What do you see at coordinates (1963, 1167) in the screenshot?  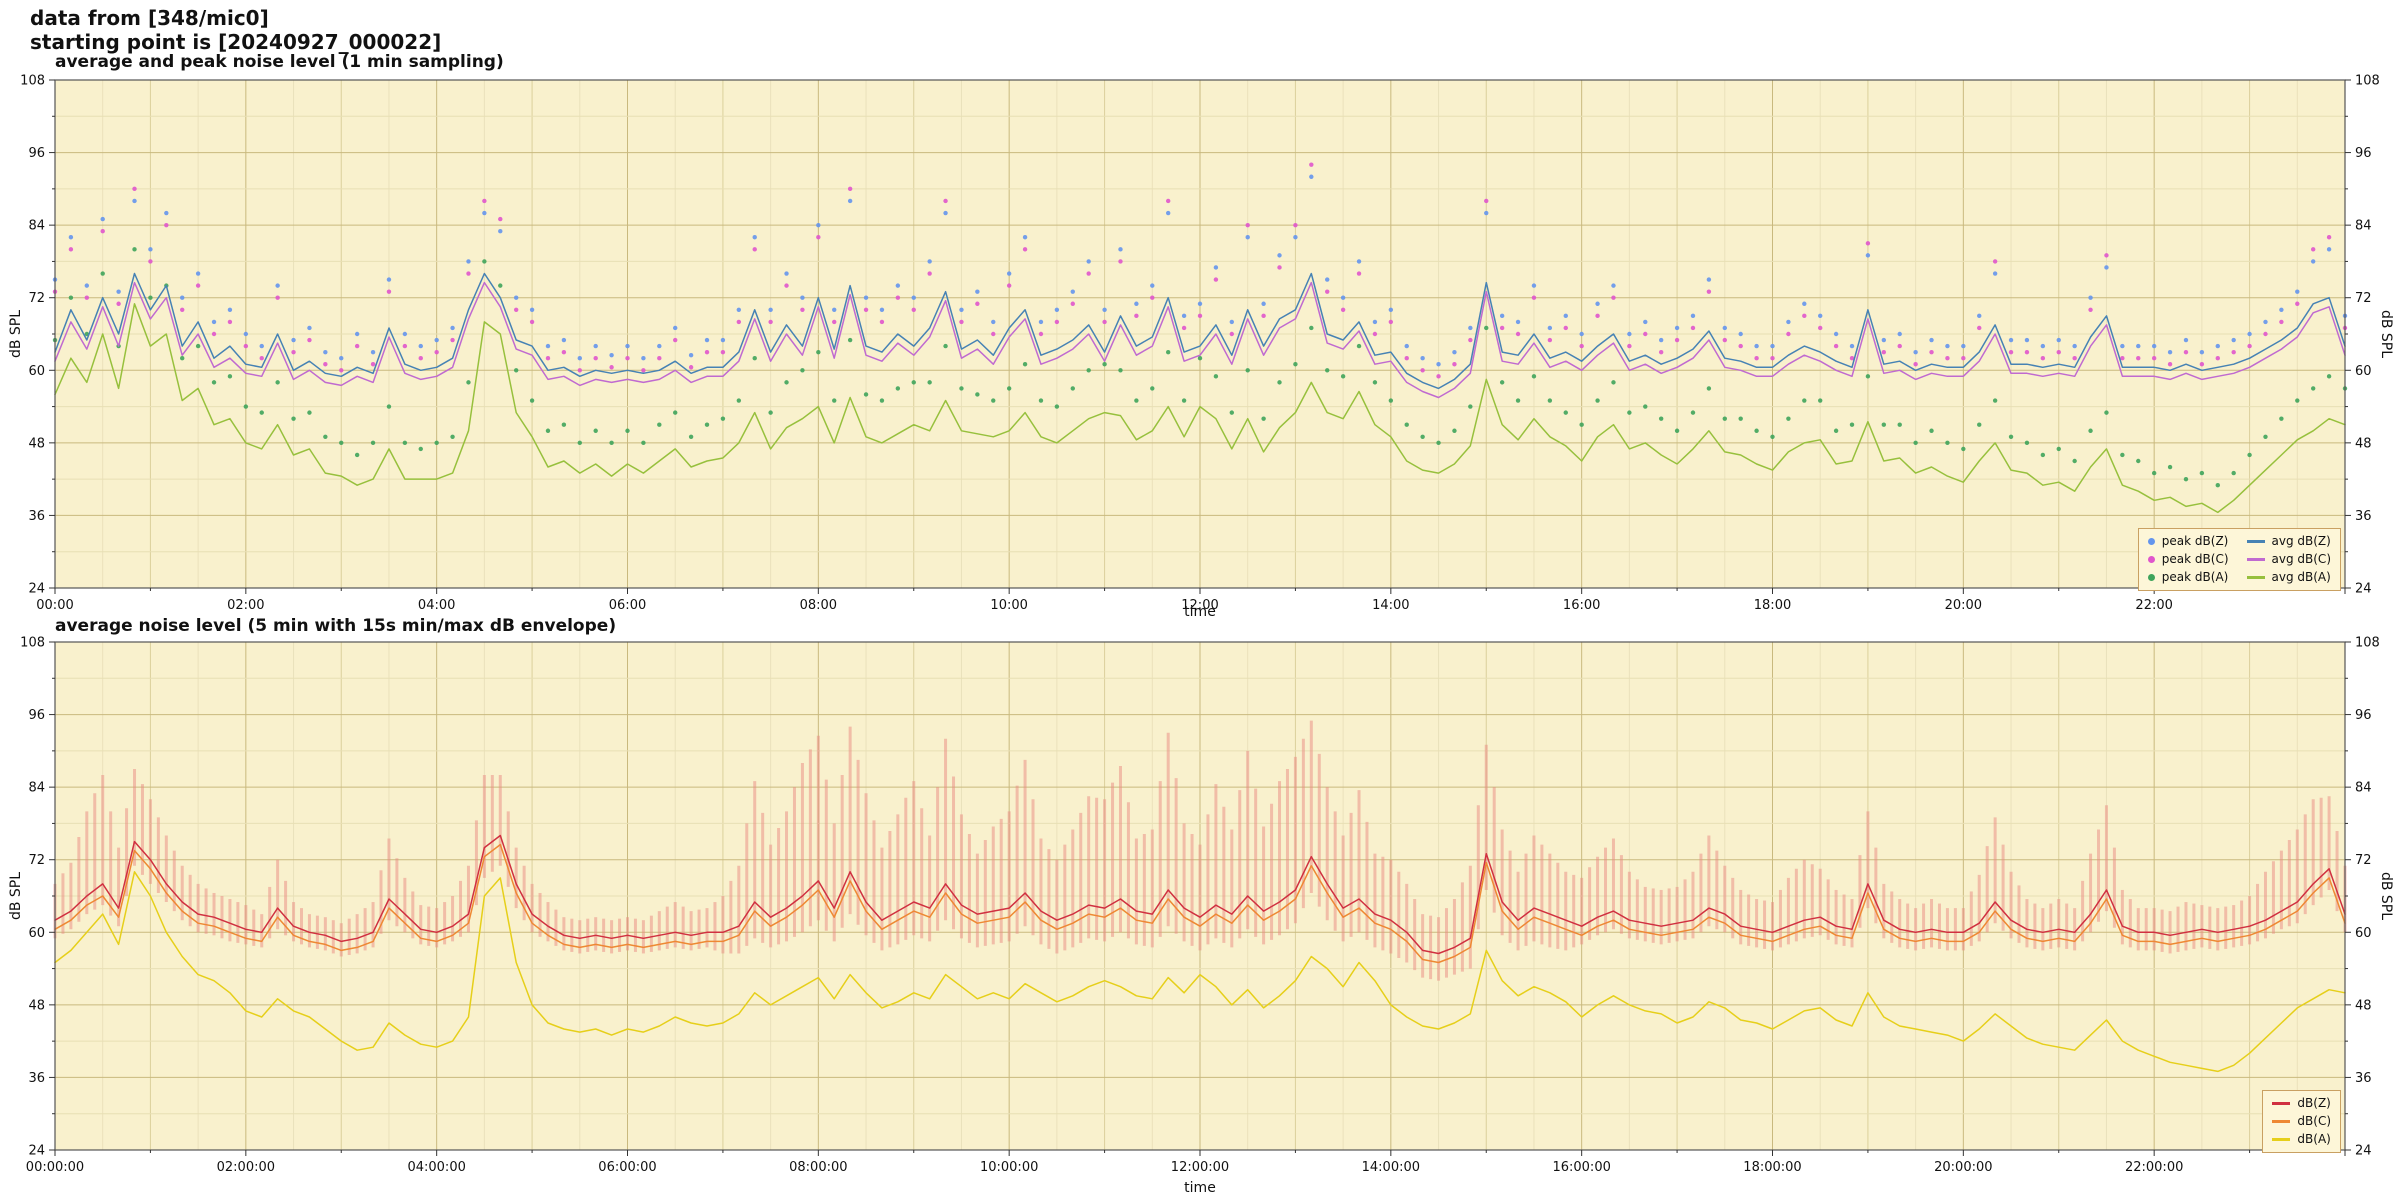 I see `x-tick-label: 20:00:00` at bounding box center [1963, 1167].